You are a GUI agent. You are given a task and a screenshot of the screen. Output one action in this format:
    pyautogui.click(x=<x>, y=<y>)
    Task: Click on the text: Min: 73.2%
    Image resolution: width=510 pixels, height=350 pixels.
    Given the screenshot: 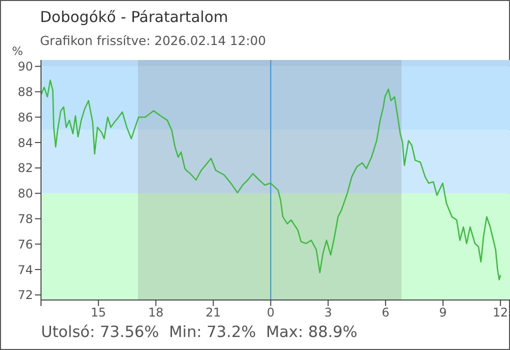 What is the action you would take?
    pyautogui.click(x=212, y=332)
    